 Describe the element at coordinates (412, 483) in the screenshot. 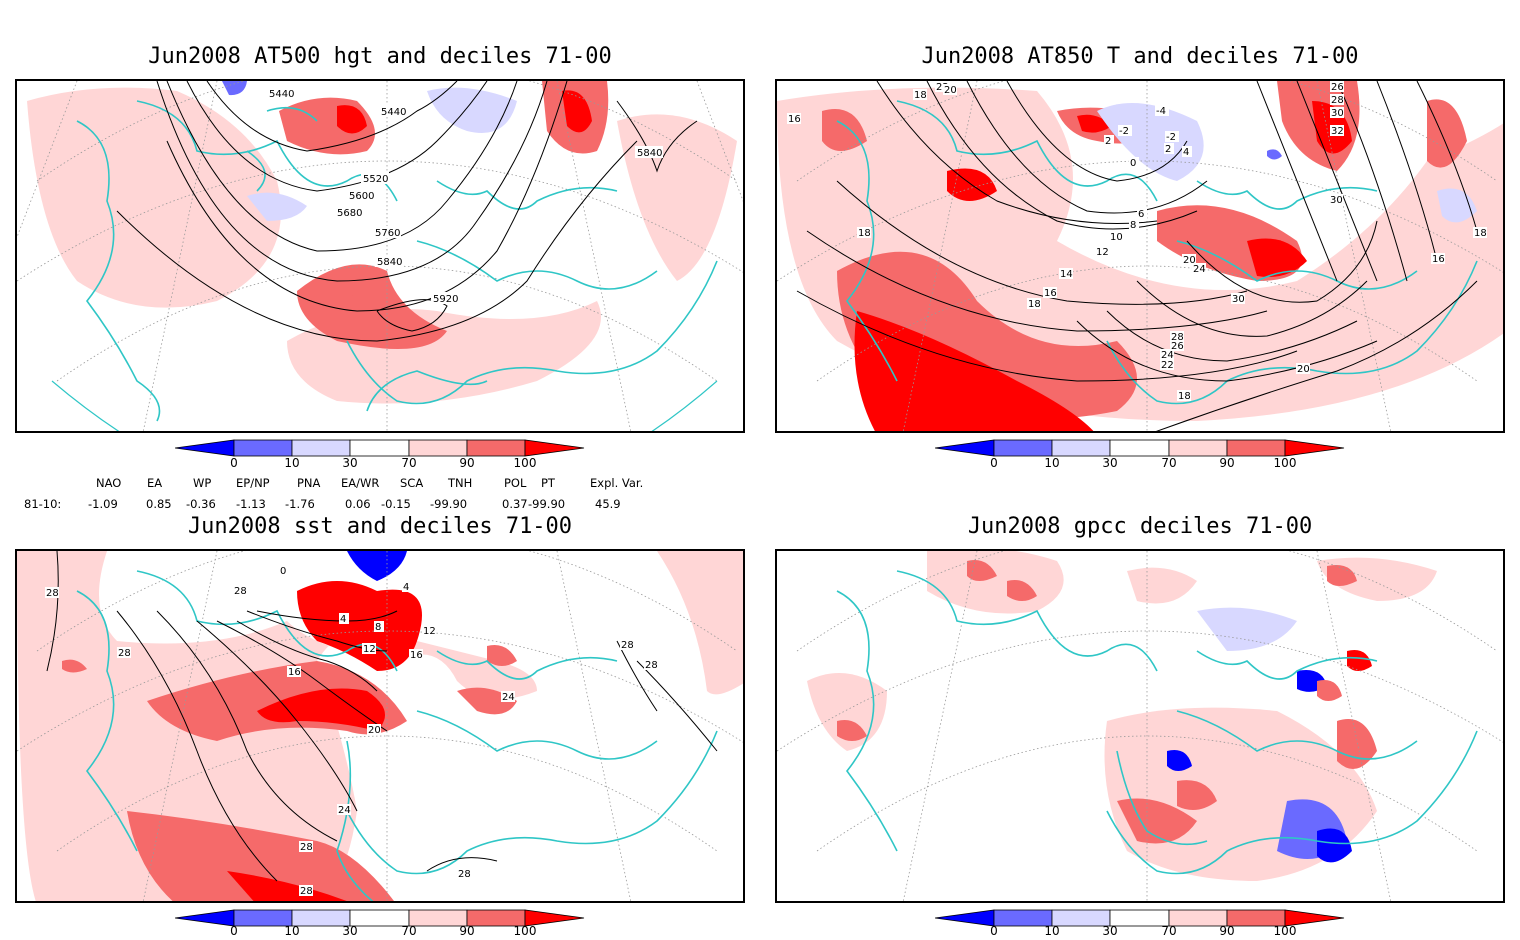

I see `index-header: SCA` at that location.